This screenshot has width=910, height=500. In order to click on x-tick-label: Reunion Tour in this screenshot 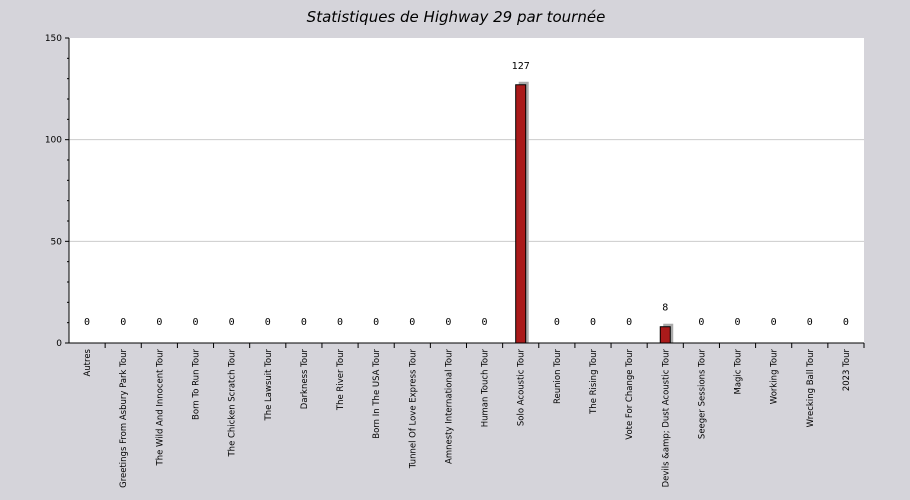, I will do `click(558, 377)`.